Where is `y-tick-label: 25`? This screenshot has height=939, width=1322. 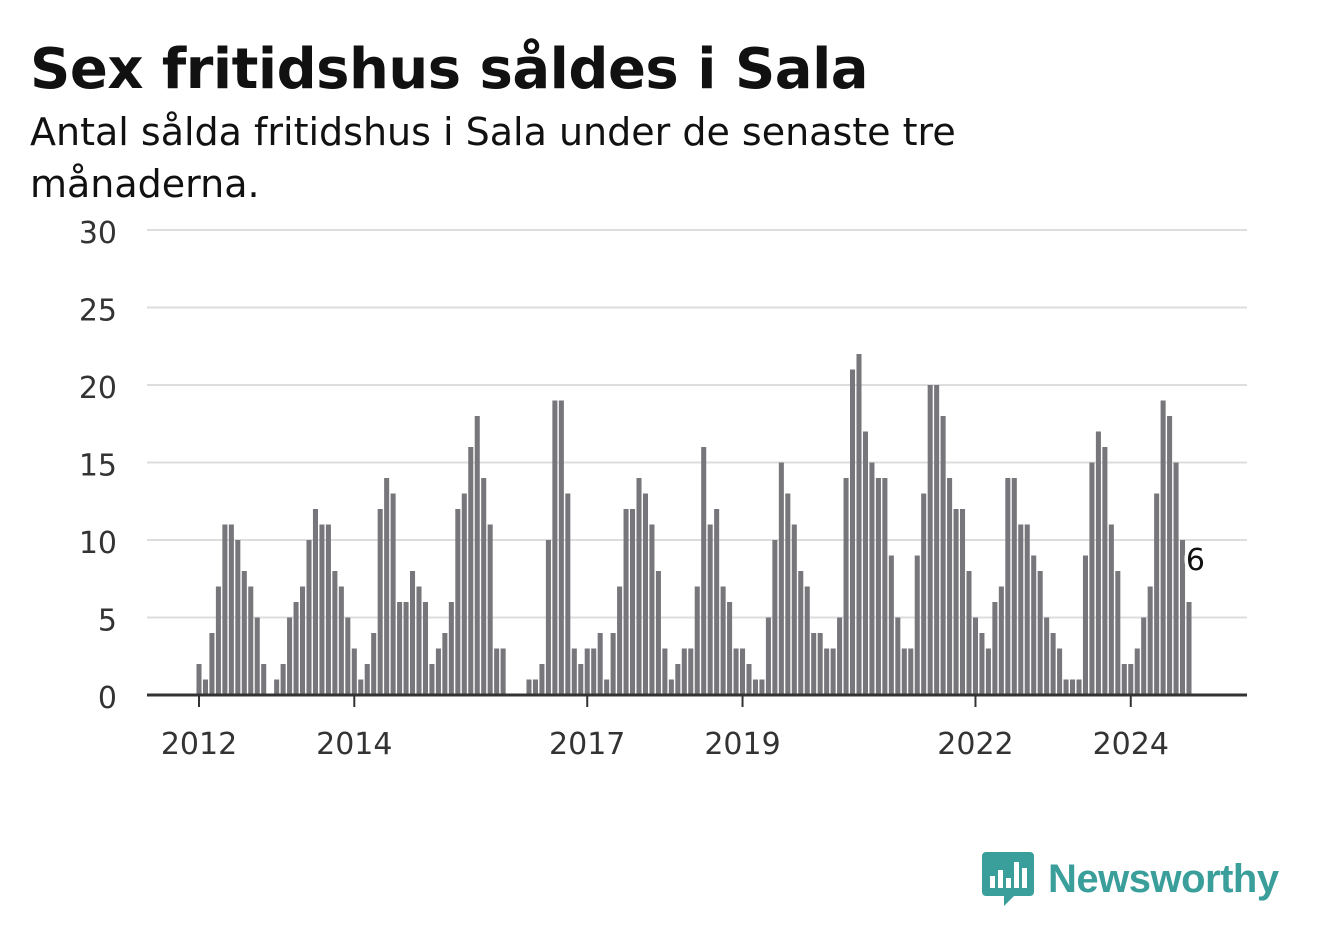 y-tick-label: 25 is located at coordinates (98, 311).